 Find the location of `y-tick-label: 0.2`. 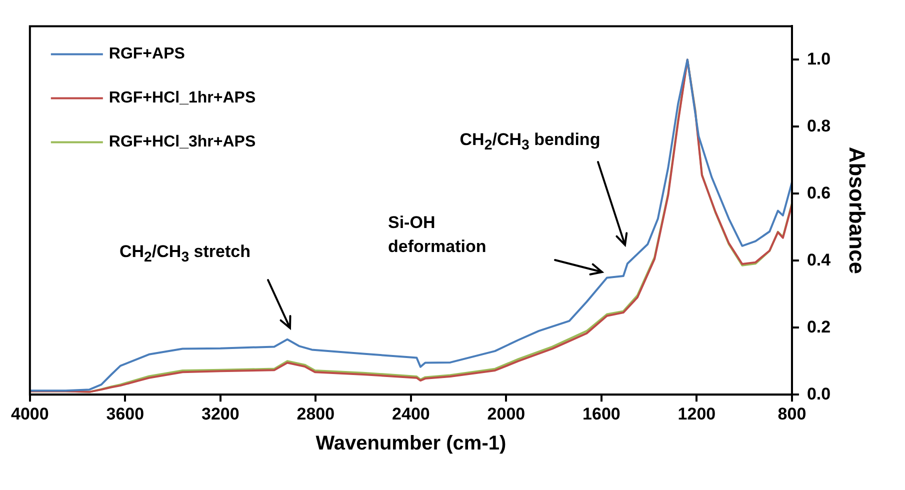

y-tick-label: 0.2 is located at coordinates (818, 326).